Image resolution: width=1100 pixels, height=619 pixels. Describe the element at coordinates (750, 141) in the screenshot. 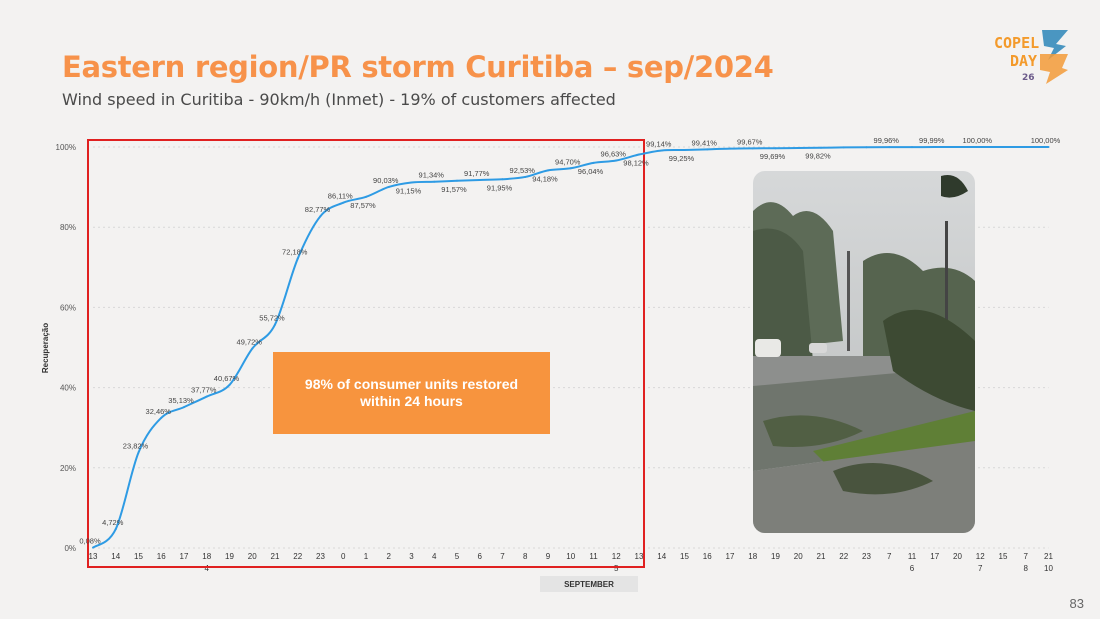

I see `data-label: 99,67%` at that location.